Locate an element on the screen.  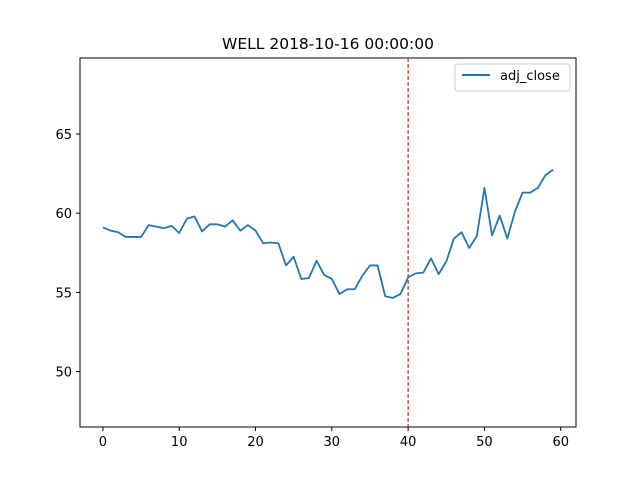
x-axis: 0 10 20 30 40 50 60 is located at coordinates (334, 438).